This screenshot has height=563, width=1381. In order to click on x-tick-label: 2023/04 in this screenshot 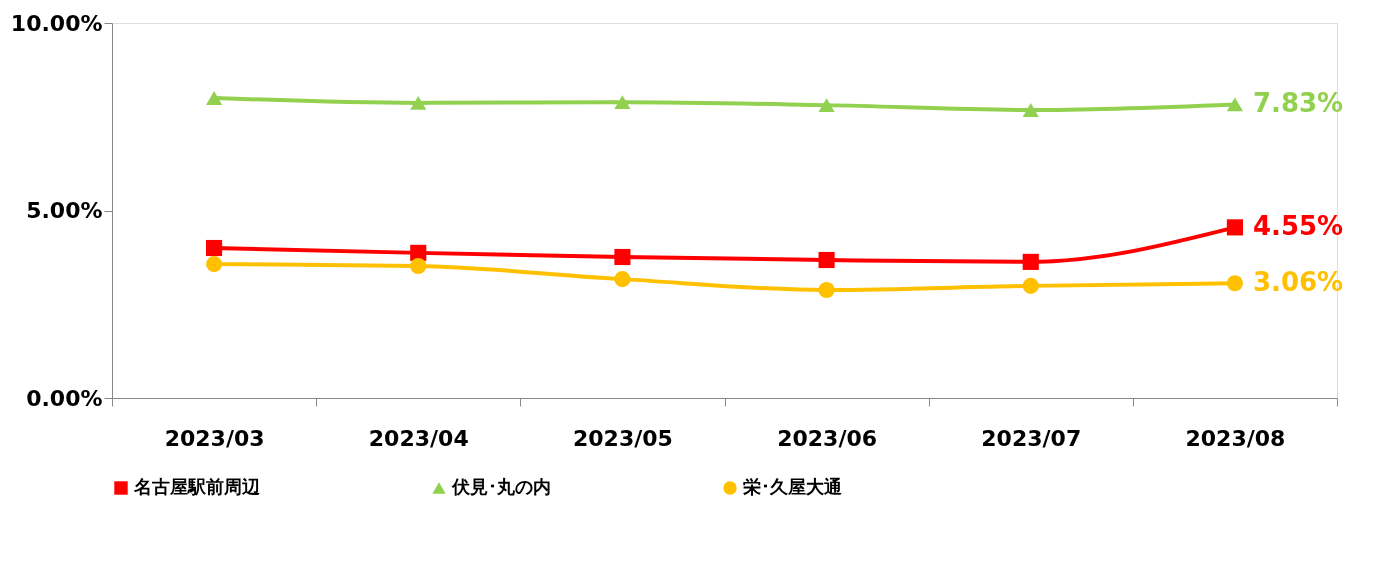, I will do `click(418, 438)`.